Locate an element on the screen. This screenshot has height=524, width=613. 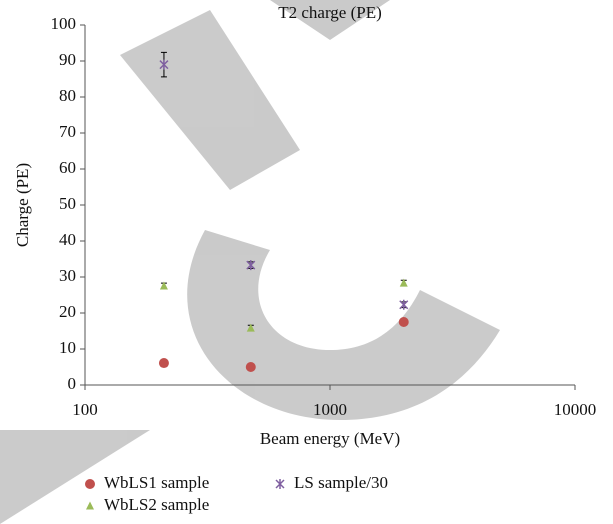
y-tick-label: 100 is located at coordinates (64, 23).